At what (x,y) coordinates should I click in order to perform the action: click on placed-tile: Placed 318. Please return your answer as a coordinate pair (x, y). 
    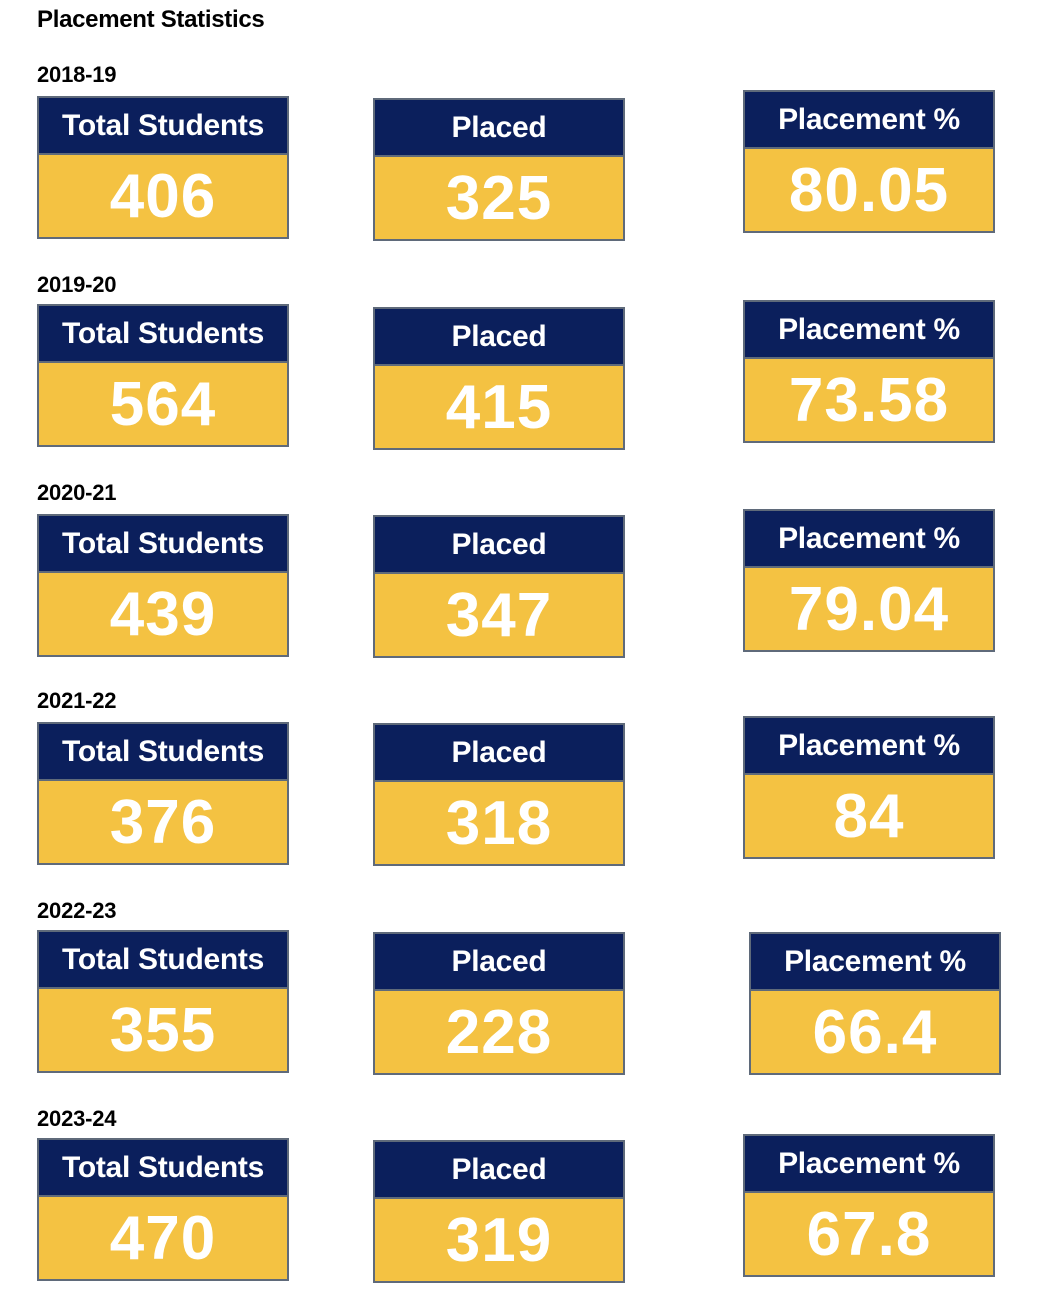
    Looking at the image, I should click on (499, 794).